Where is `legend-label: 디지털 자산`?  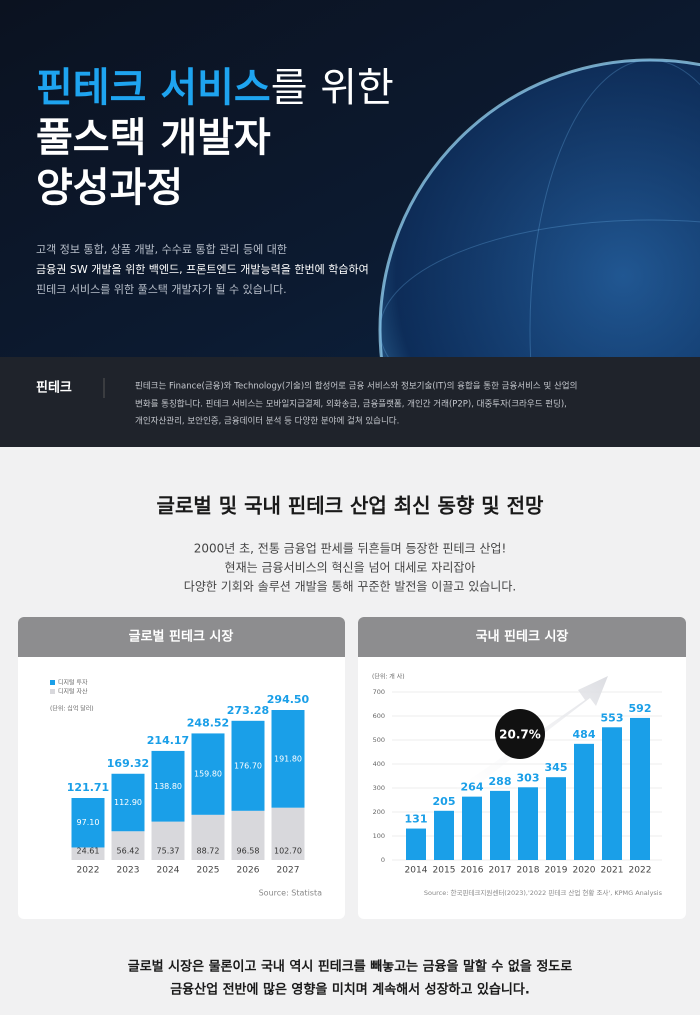 legend-label: 디지털 자산 is located at coordinates (73, 692).